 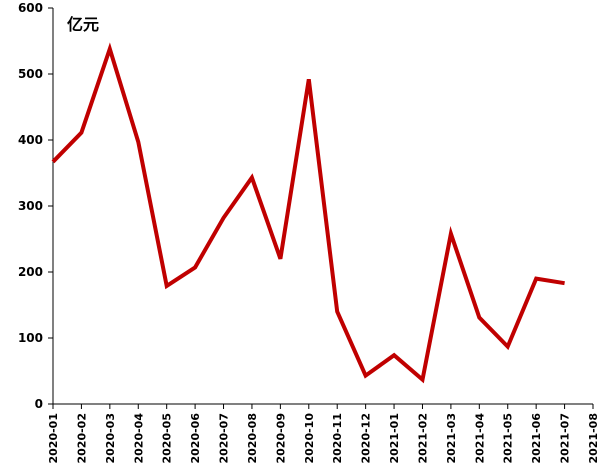 I want to click on x-tick-label: 2020-04, so click(x=138, y=438).